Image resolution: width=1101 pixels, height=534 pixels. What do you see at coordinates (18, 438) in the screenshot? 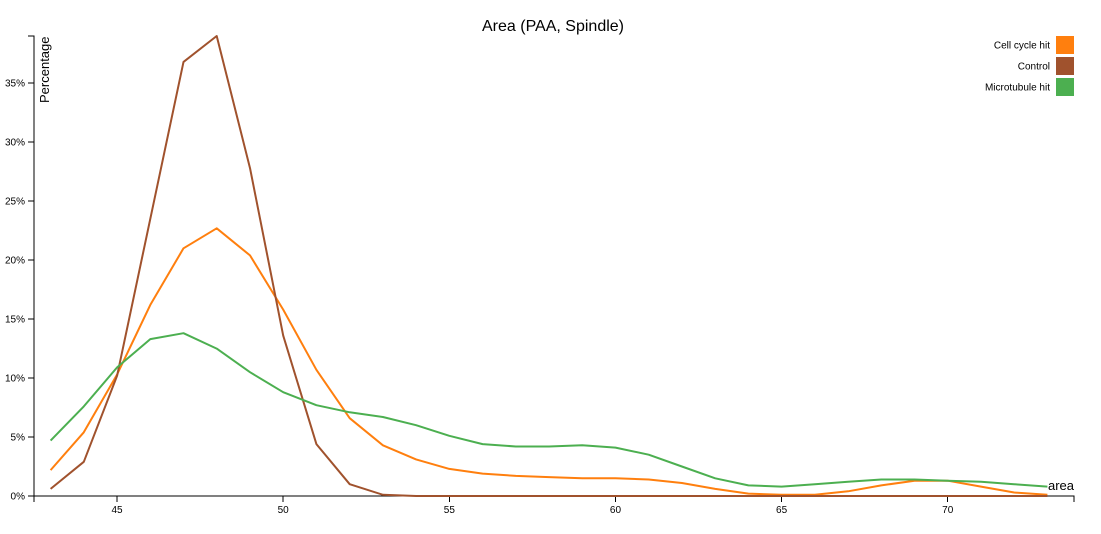
I see `y-tick-label: 5%` at bounding box center [18, 438].